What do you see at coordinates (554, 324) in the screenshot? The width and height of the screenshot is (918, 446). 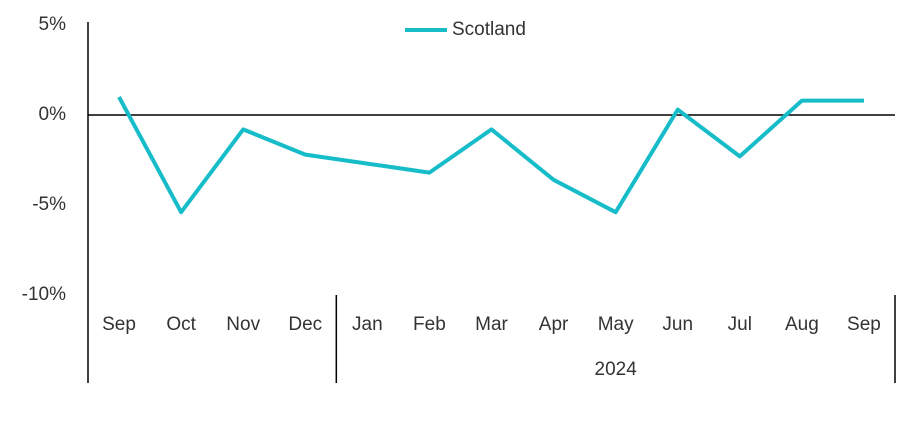 I see `x-tick-label: Apr` at bounding box center [554, 324].